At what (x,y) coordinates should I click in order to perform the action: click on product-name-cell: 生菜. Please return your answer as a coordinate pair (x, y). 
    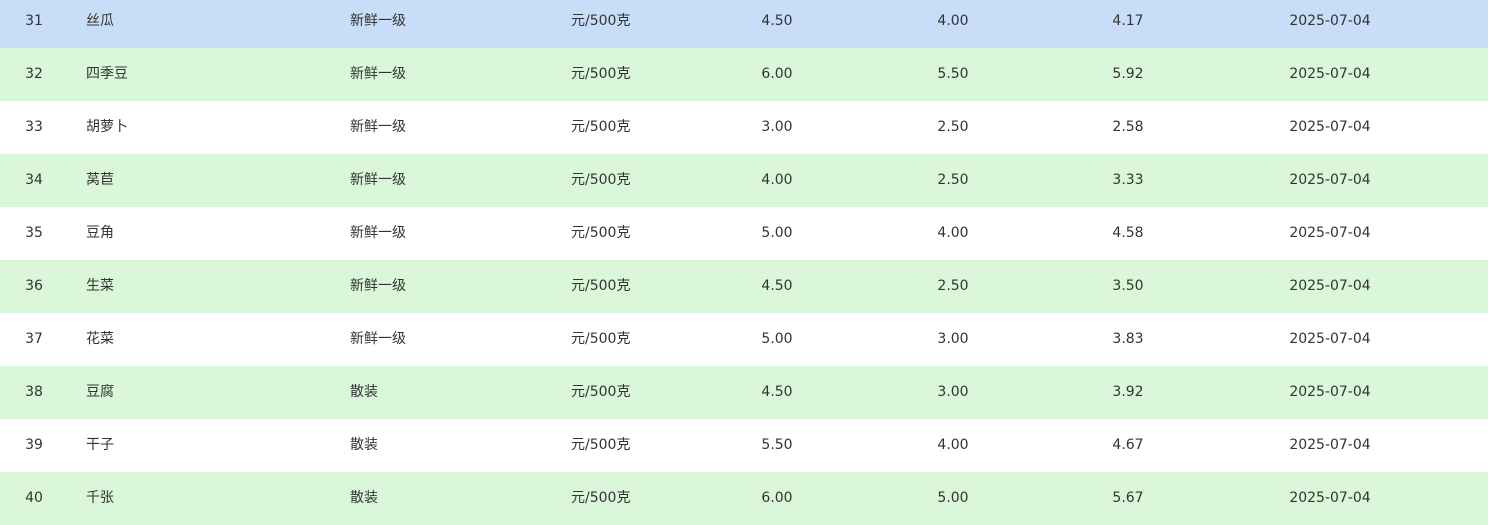
    Looking at the image, I should click on (100, 286).